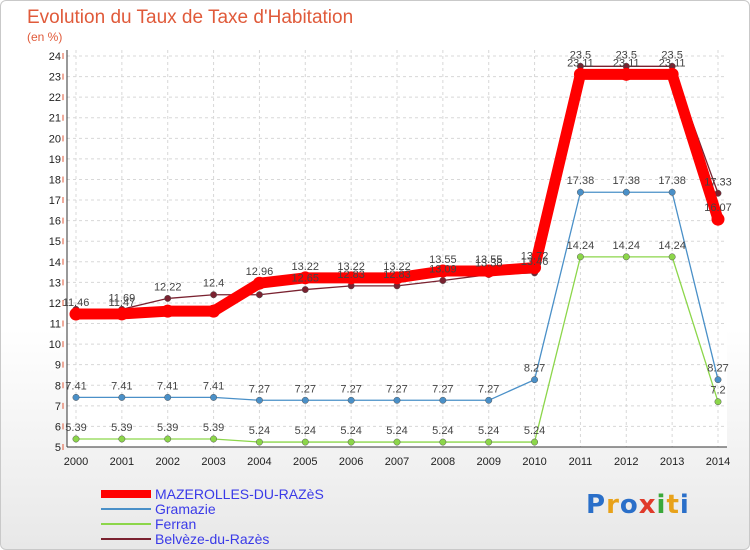 The width and height of the screenshot is (750, 550). I want to click on logo-letter: P, so click(596, 505).